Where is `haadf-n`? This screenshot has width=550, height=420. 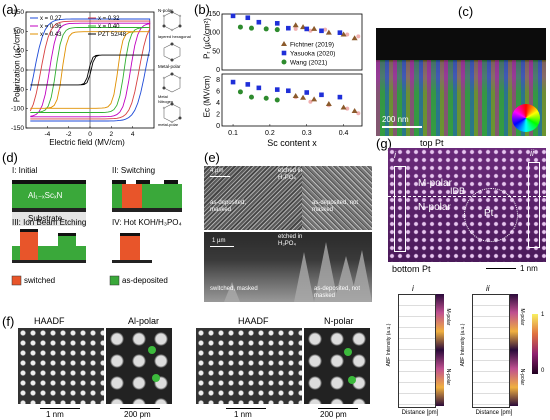
haadf-n is located at coordinates (249, 366).